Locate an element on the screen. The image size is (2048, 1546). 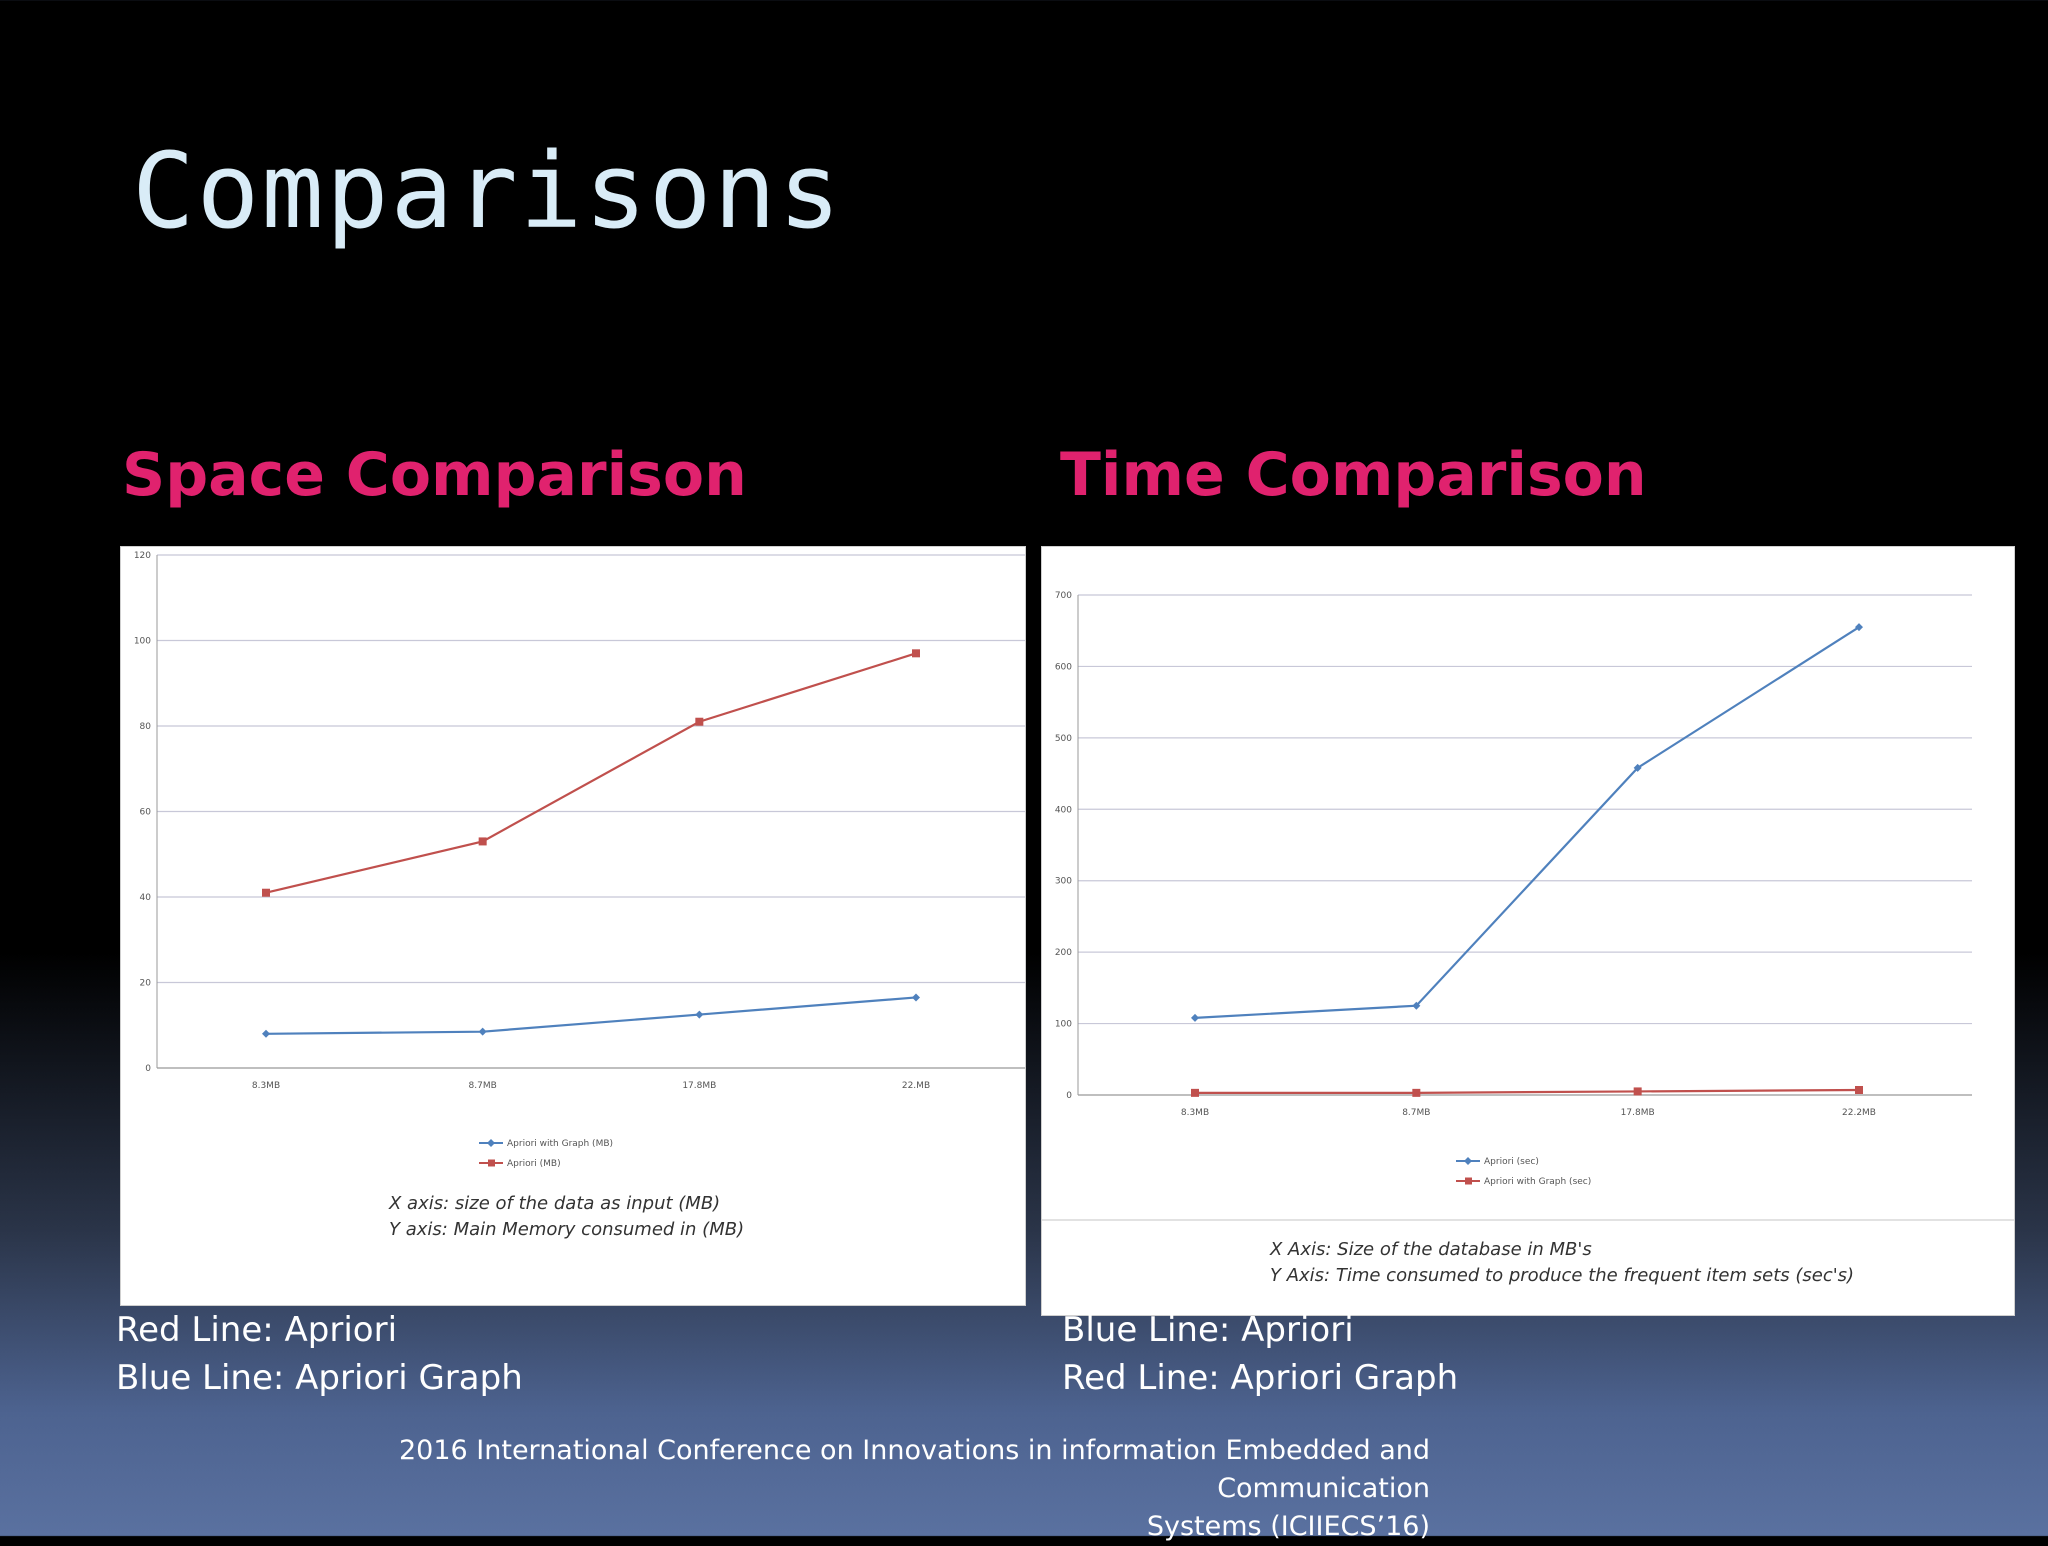
time-y-tick-label: 300 is located at coordinates (1063, 882).